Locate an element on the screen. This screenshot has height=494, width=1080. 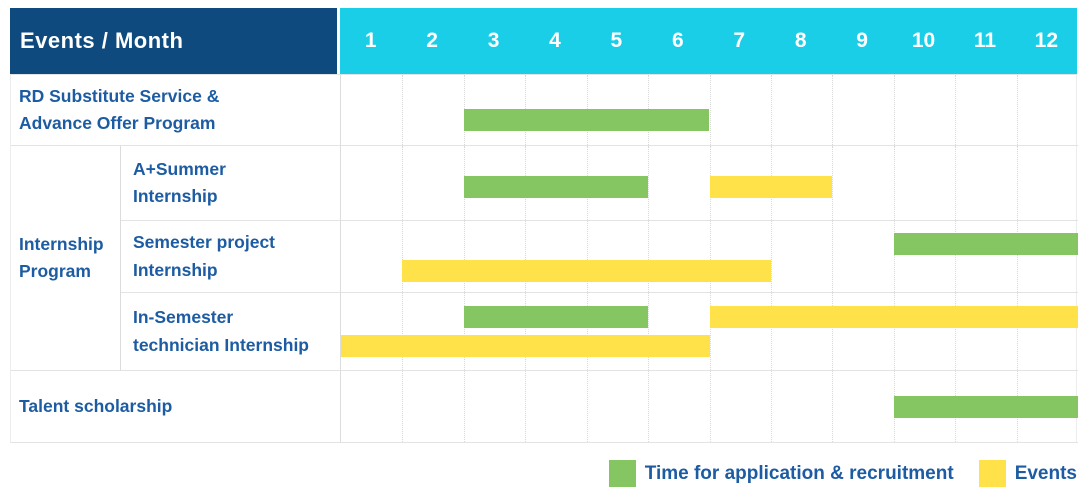
month-header-4: 4 is located at coordinates (555, 40).